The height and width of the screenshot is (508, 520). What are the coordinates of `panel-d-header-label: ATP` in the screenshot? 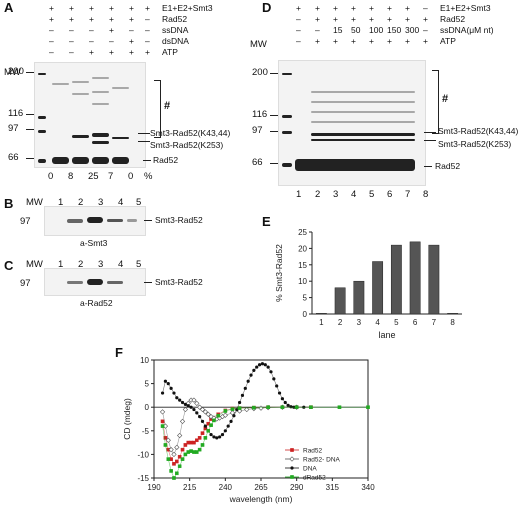 It's located at (448, 41).